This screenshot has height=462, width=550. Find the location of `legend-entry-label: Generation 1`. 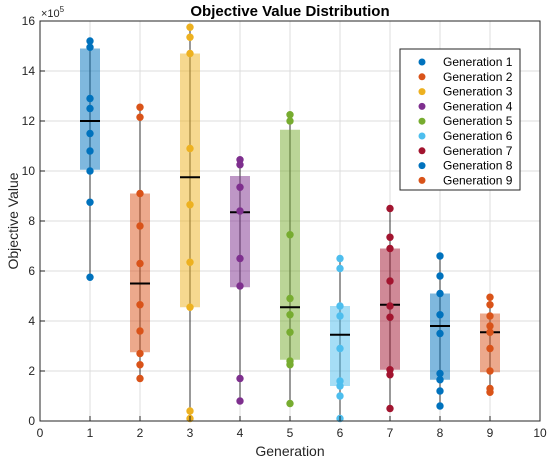

legend-entry-label: Generation 1 is located at coordinates (478, 62).